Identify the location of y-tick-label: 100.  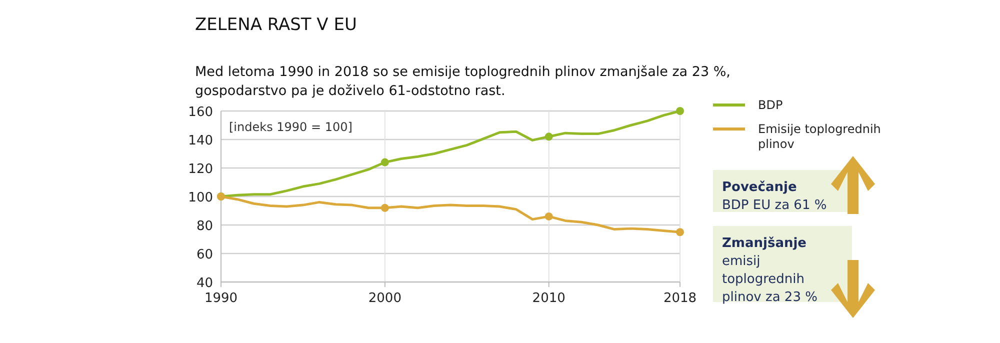
(200, 198).